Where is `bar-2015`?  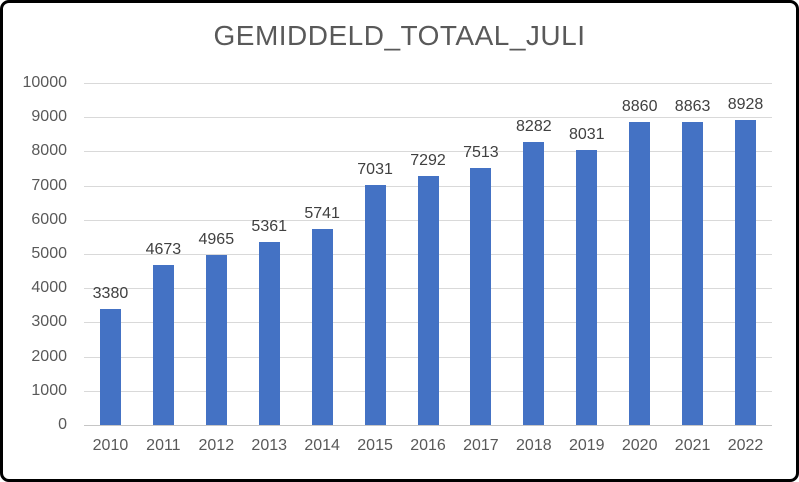
bar-2015 is located at coordinates (375, 304).